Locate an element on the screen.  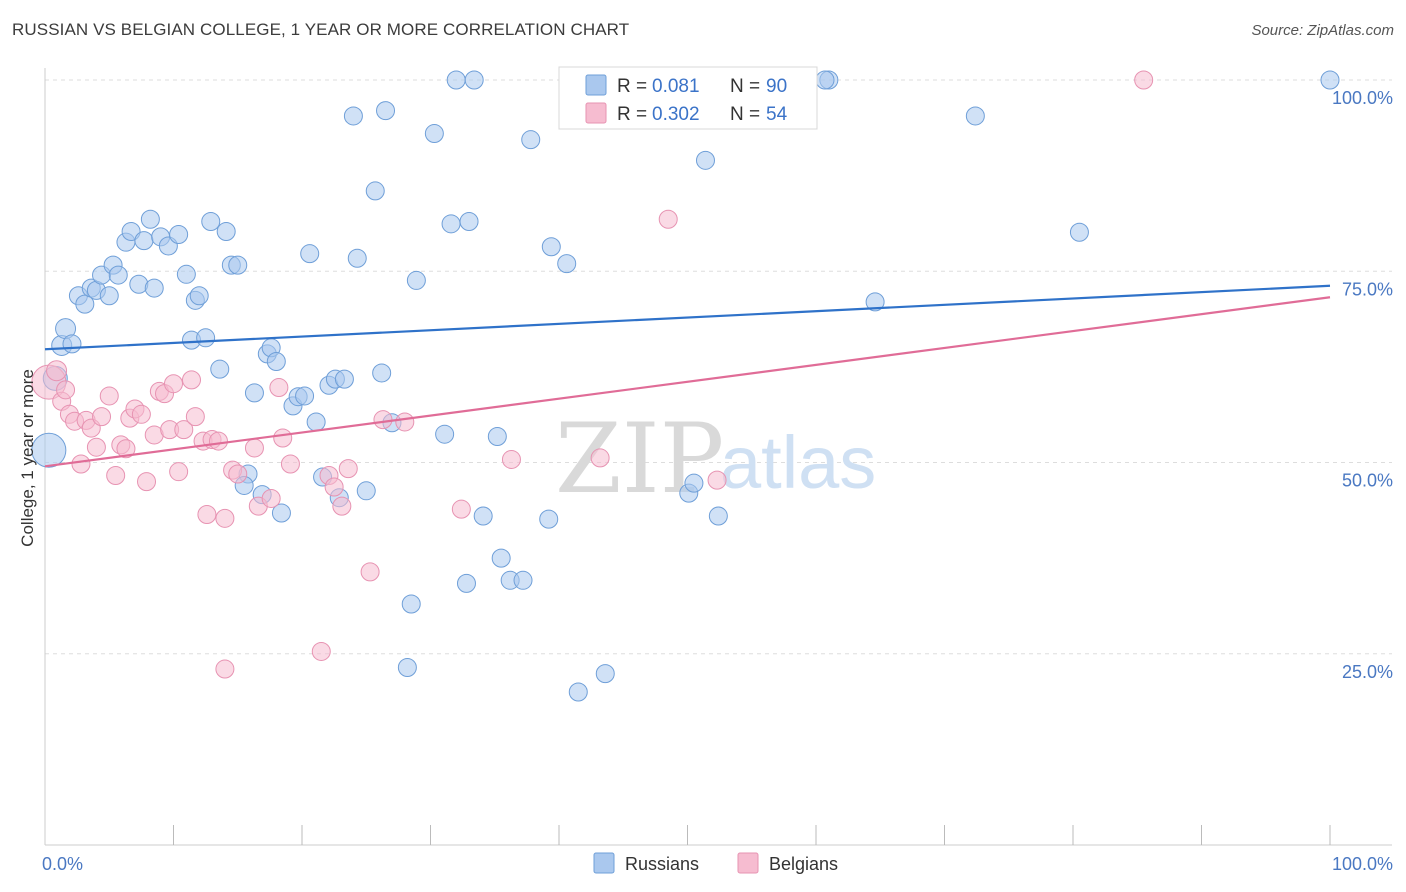
russians-r-label: R = is located at coordinates (632, 86).